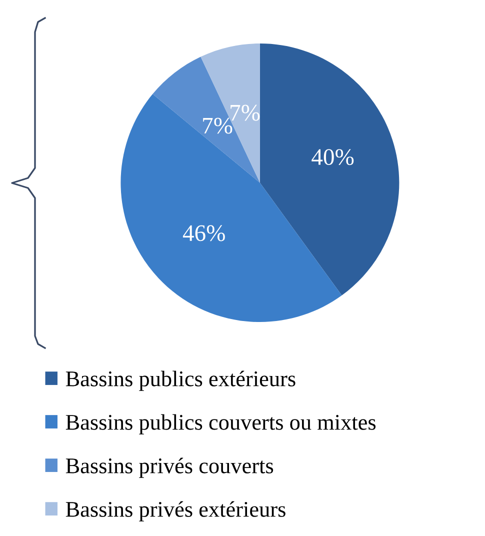 This screenshot has width=485, height=536. I want to click on legend-label: Bassins publics couverts ou mixtes, so click(221, 424).